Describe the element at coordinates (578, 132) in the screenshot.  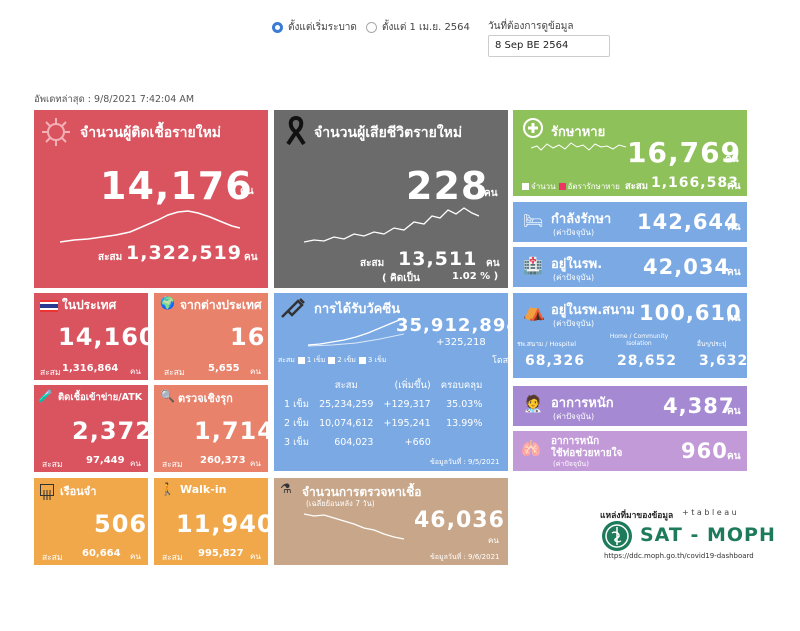
I see `card-title: รักษาหาย` at that location.